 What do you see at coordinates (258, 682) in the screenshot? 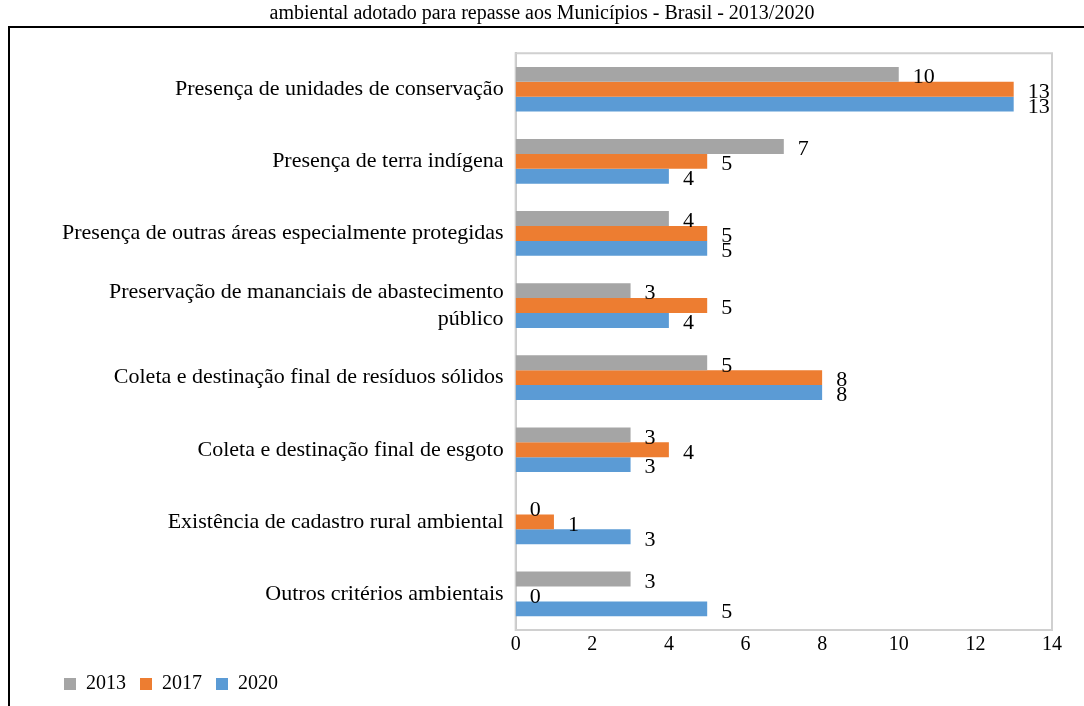
I see `legend-label: 2020` at bounding box center [258, 682].